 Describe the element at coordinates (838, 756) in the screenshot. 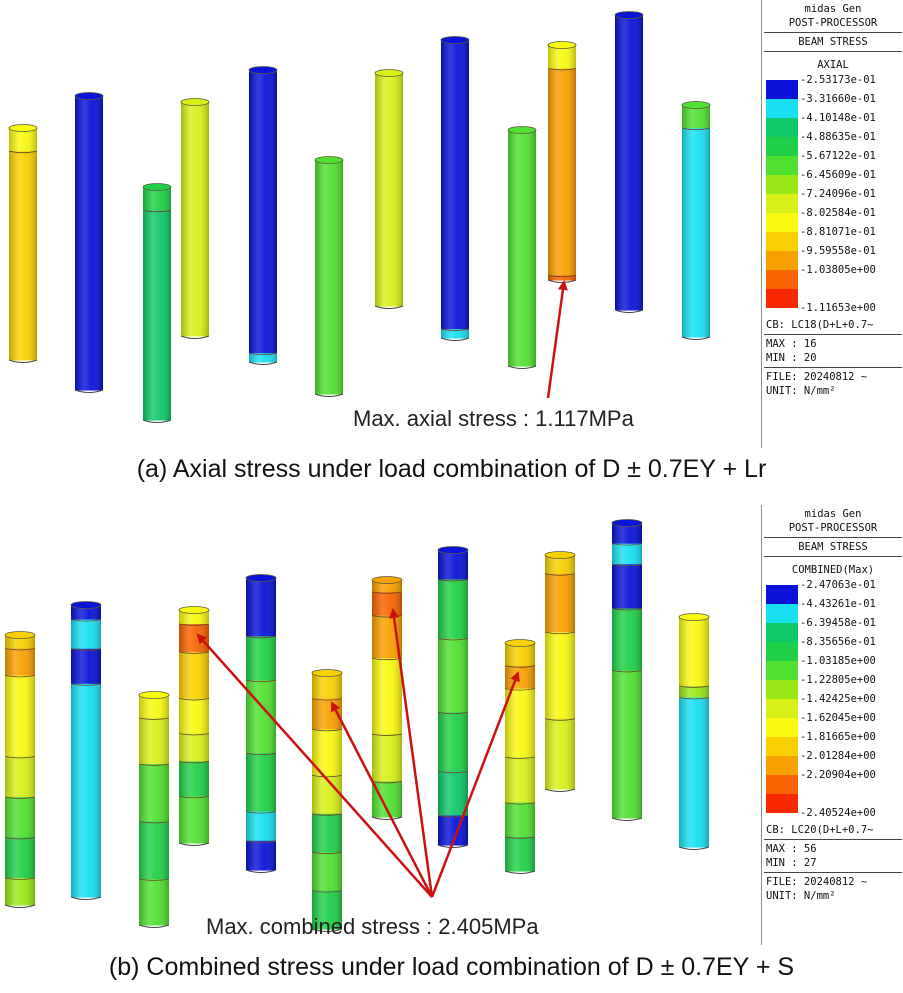

I see `legend-value: -2.01284e+00` at that location.